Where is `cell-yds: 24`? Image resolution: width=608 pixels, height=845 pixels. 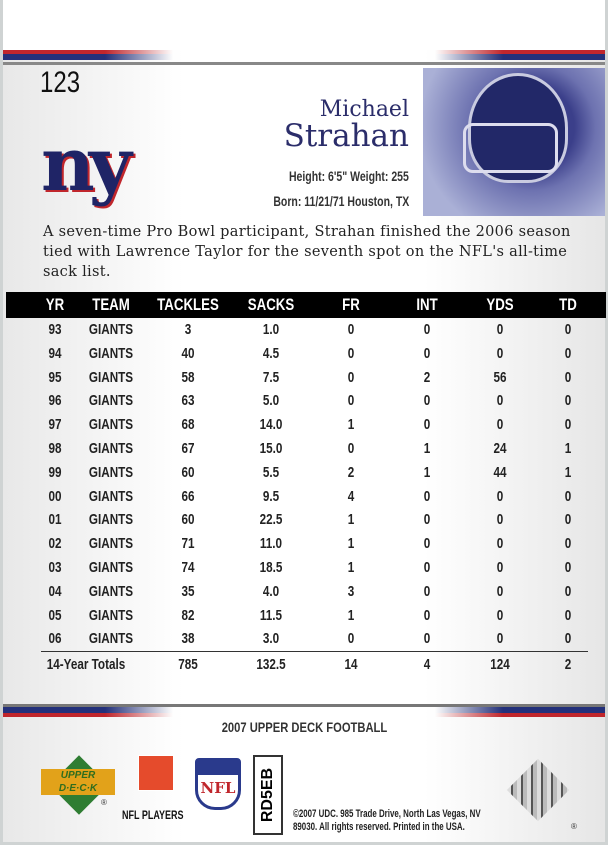 cell-yds: 24 is located at coordinates (500, 448).